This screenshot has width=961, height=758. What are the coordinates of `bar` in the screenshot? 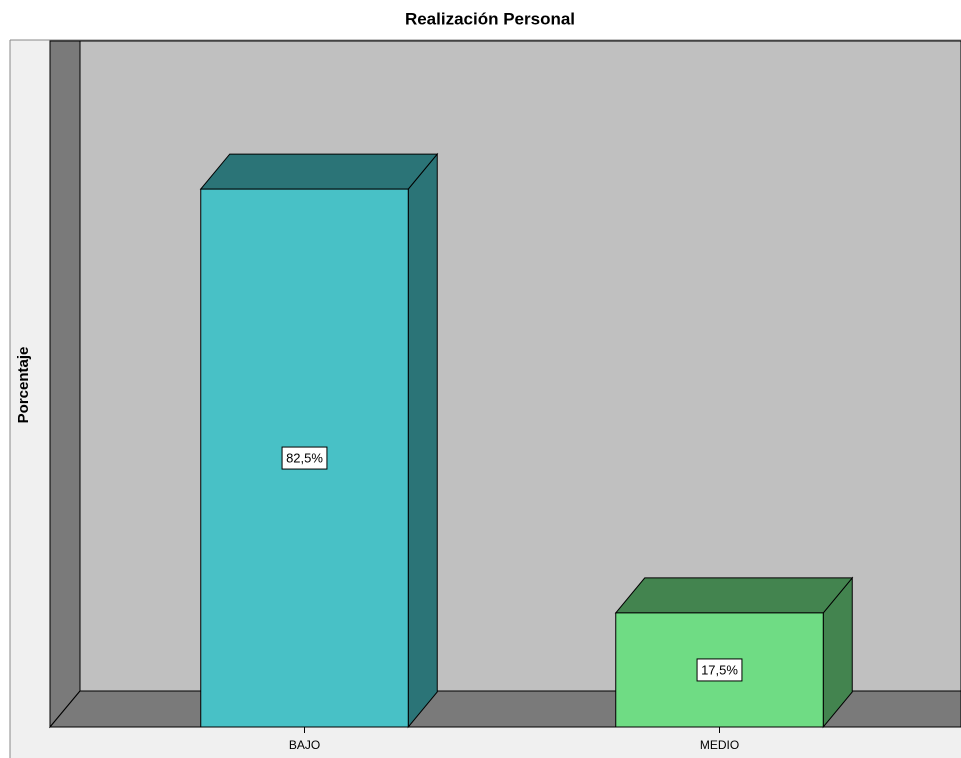 It's located at (734, 652).